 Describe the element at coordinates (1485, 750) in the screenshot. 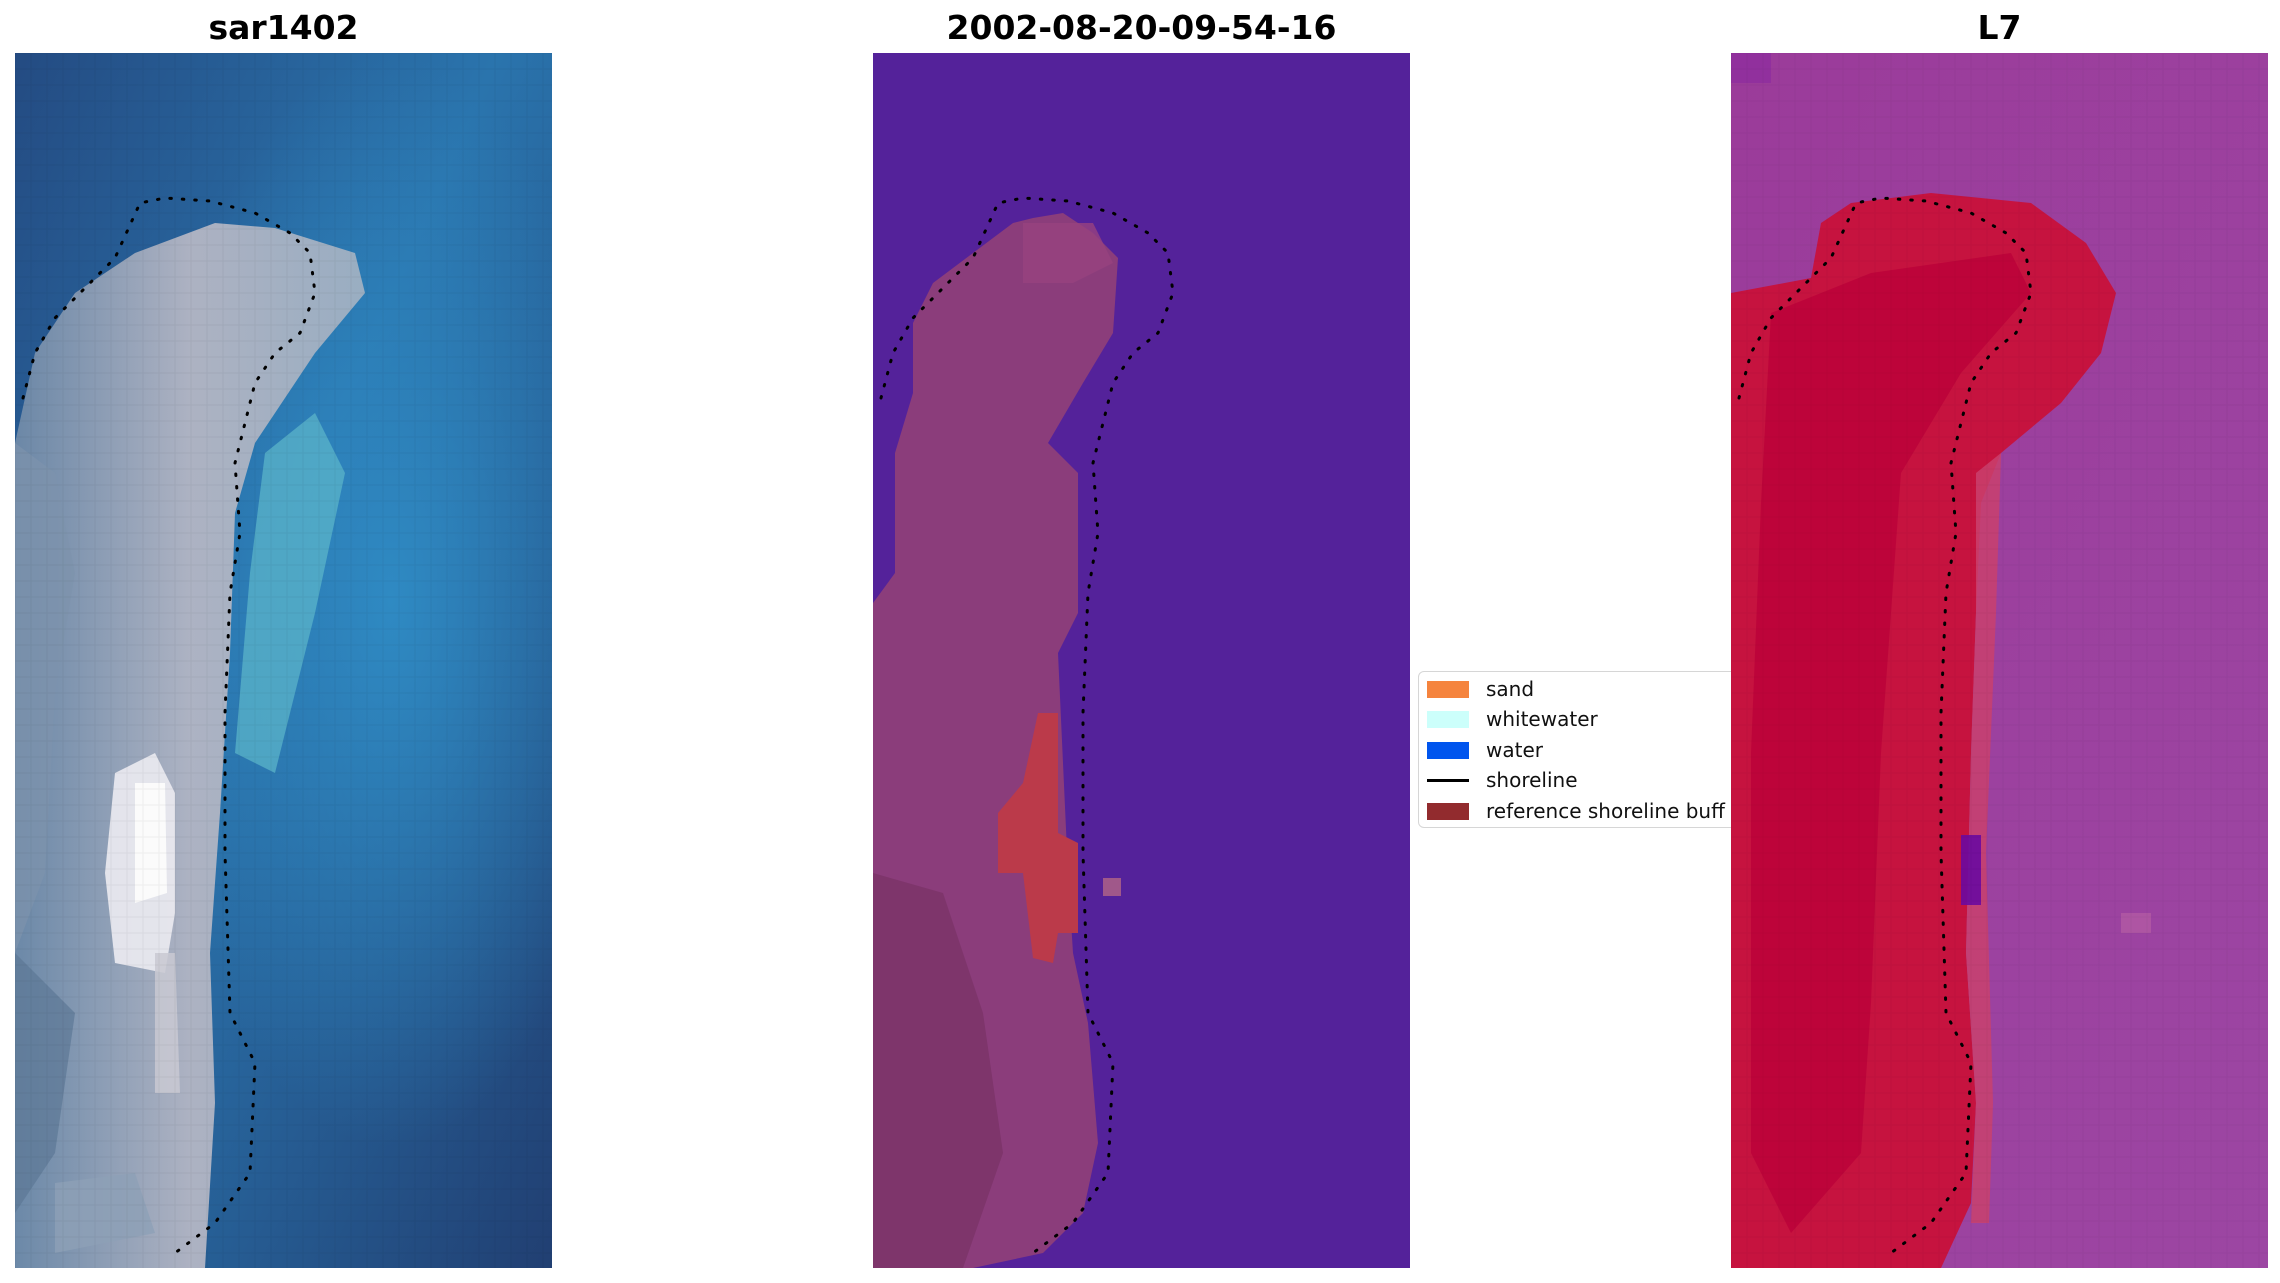

I see `legend-item-water: water` at that location.